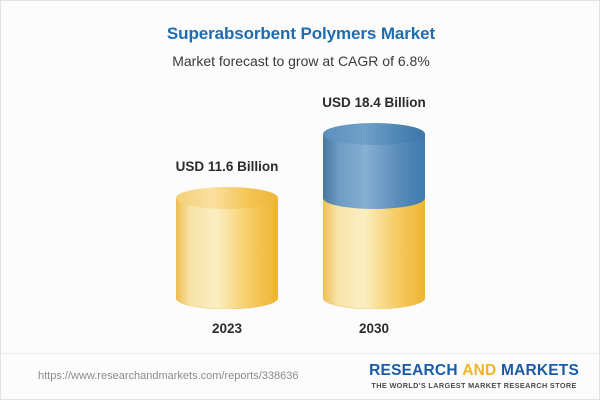  I want to click on cylinder-2023, so click(227, 248).